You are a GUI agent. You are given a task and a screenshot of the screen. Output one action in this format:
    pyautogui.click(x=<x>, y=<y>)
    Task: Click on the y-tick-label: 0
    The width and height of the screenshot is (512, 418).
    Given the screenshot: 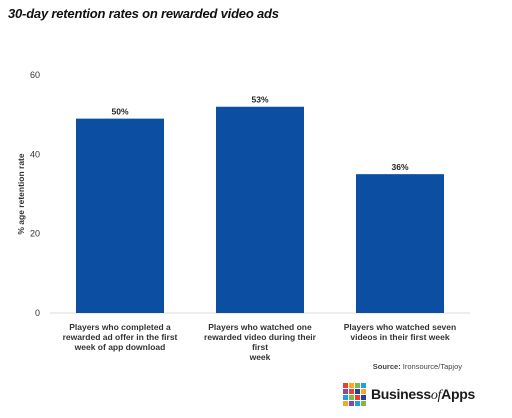 What is the action you would take?
    pyautogui.click(x=37, y=313)
    